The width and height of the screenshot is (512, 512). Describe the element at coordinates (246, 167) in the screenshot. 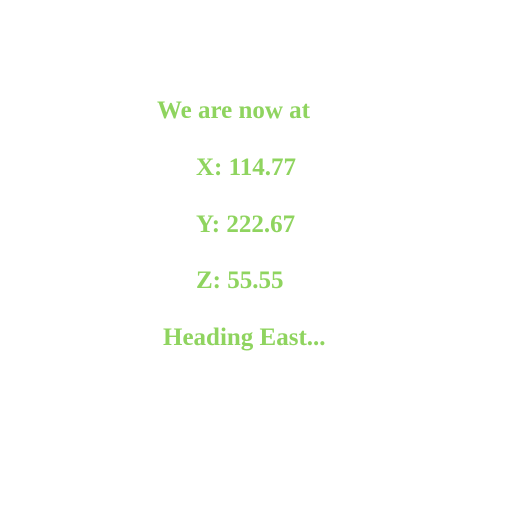

I see `x-coordinate: X: 114.77` at that location.